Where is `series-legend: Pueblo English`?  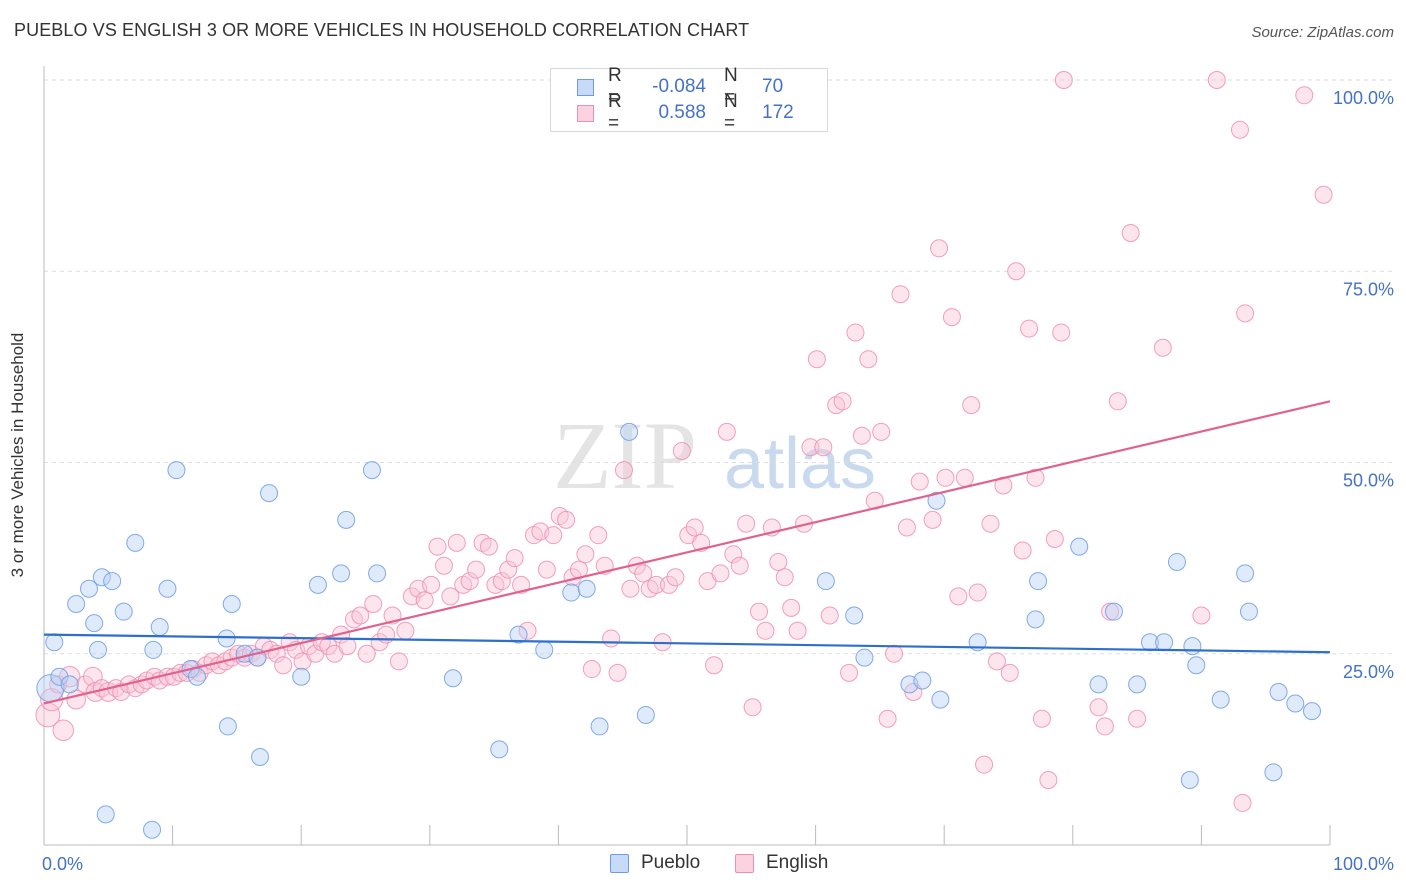 series-legend: Pueblo English is located at coordinates (703, 865).